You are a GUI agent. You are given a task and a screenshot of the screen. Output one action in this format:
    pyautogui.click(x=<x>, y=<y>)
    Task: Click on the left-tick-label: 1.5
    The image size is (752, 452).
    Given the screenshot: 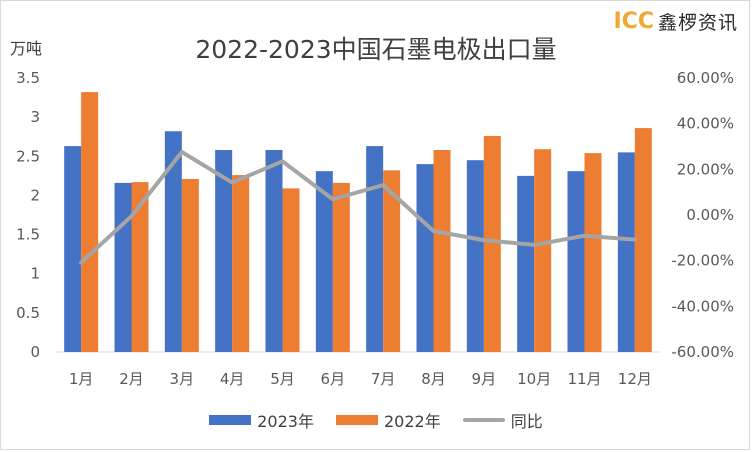 What is the action you would take?
    pyautogui.click(x=28, y=235)
    